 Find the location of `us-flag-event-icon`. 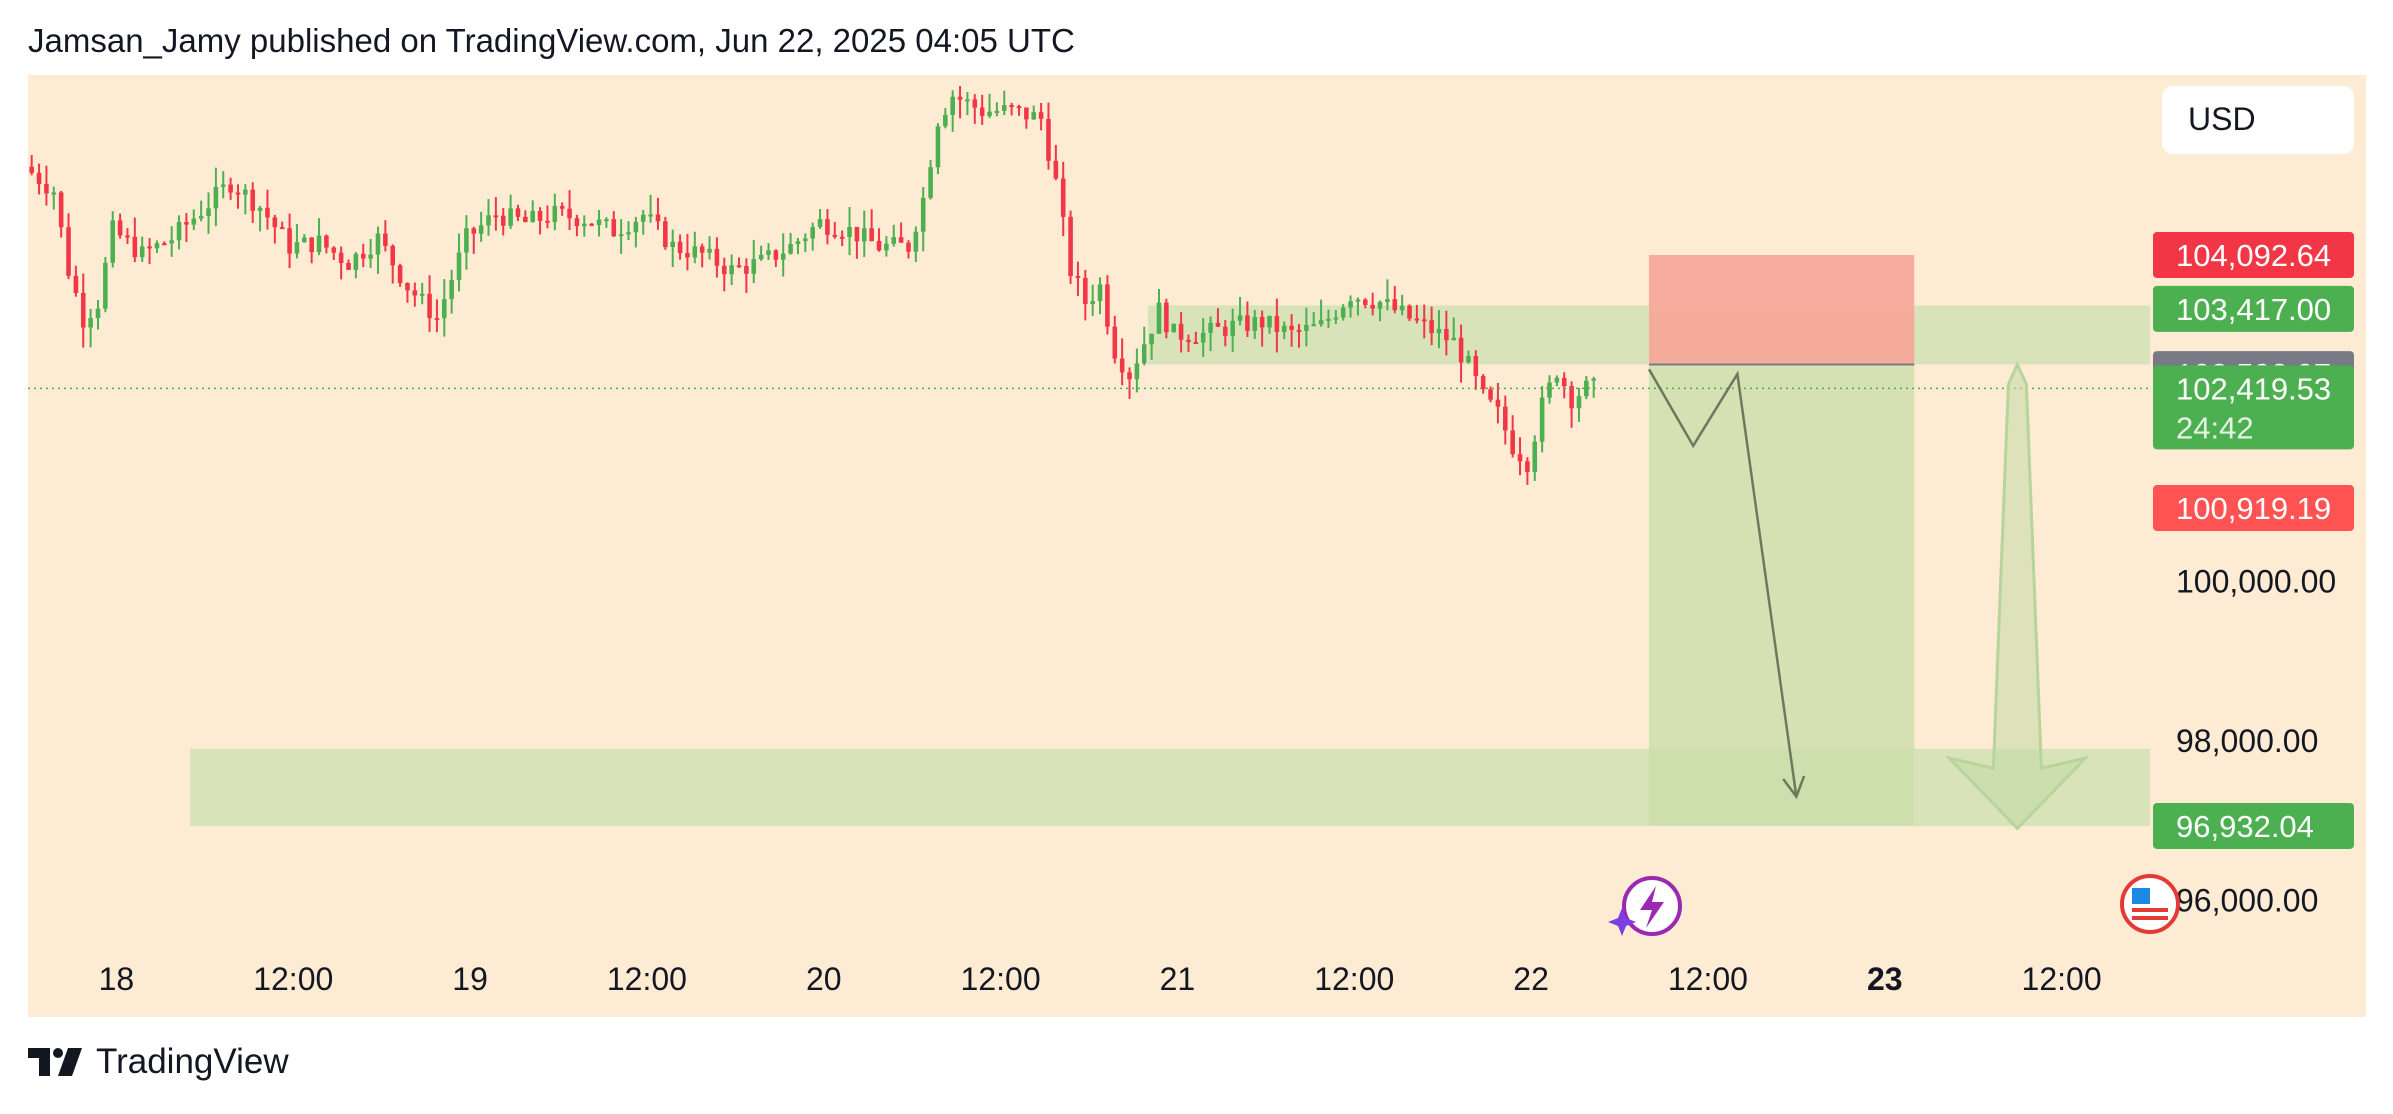

us-flag-event-icon is located at coordinates (2150, 904).